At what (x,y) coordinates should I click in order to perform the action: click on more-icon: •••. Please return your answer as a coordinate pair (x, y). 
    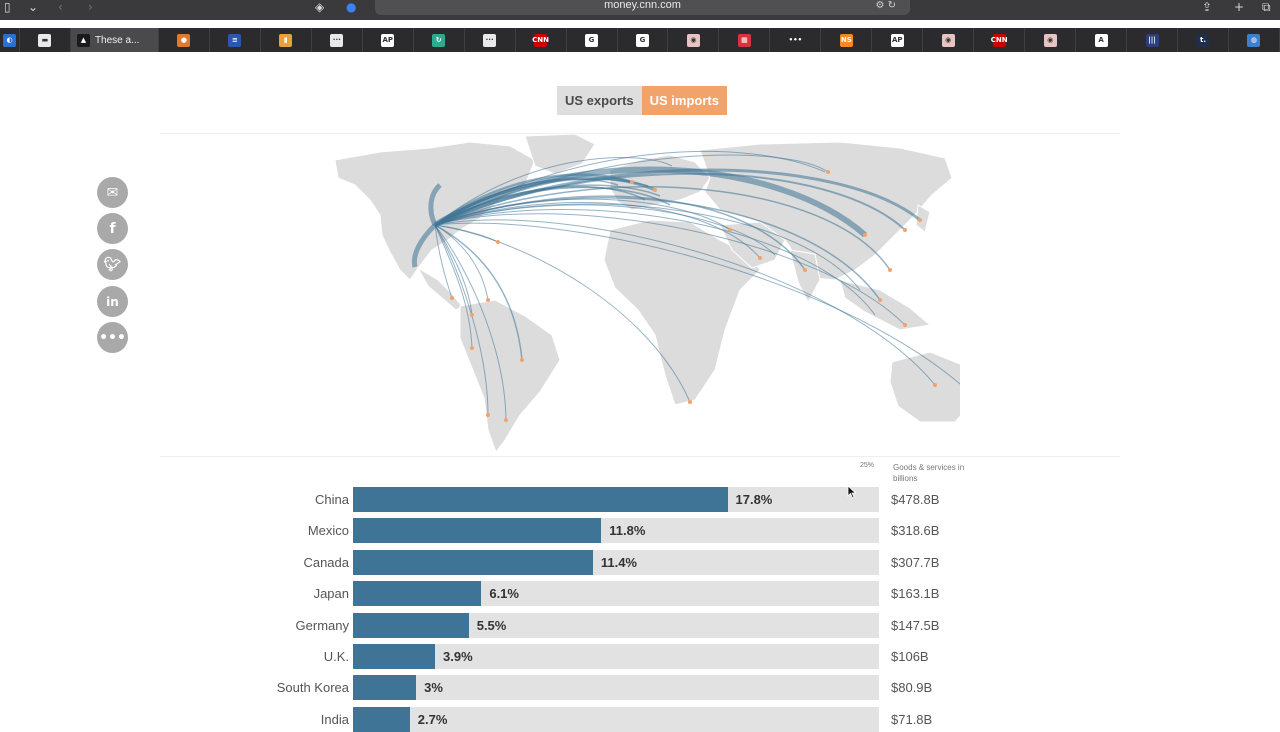
    Looking at the image, I should click on (112, 337).